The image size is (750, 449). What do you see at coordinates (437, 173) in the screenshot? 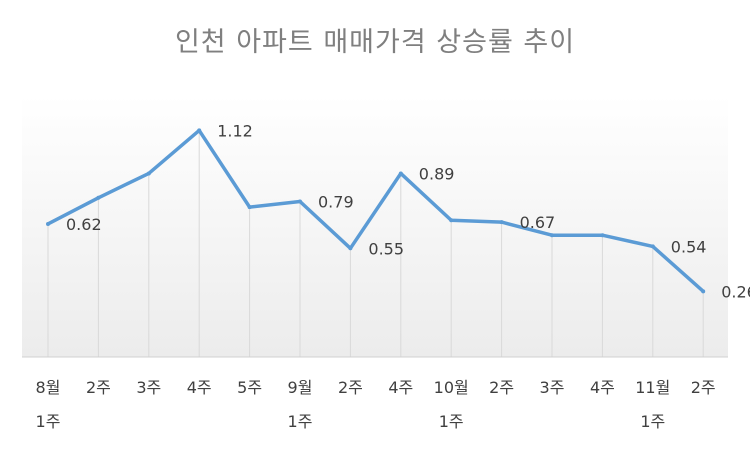
I see `data-label: 0.89` at bounding box center [437, 173].